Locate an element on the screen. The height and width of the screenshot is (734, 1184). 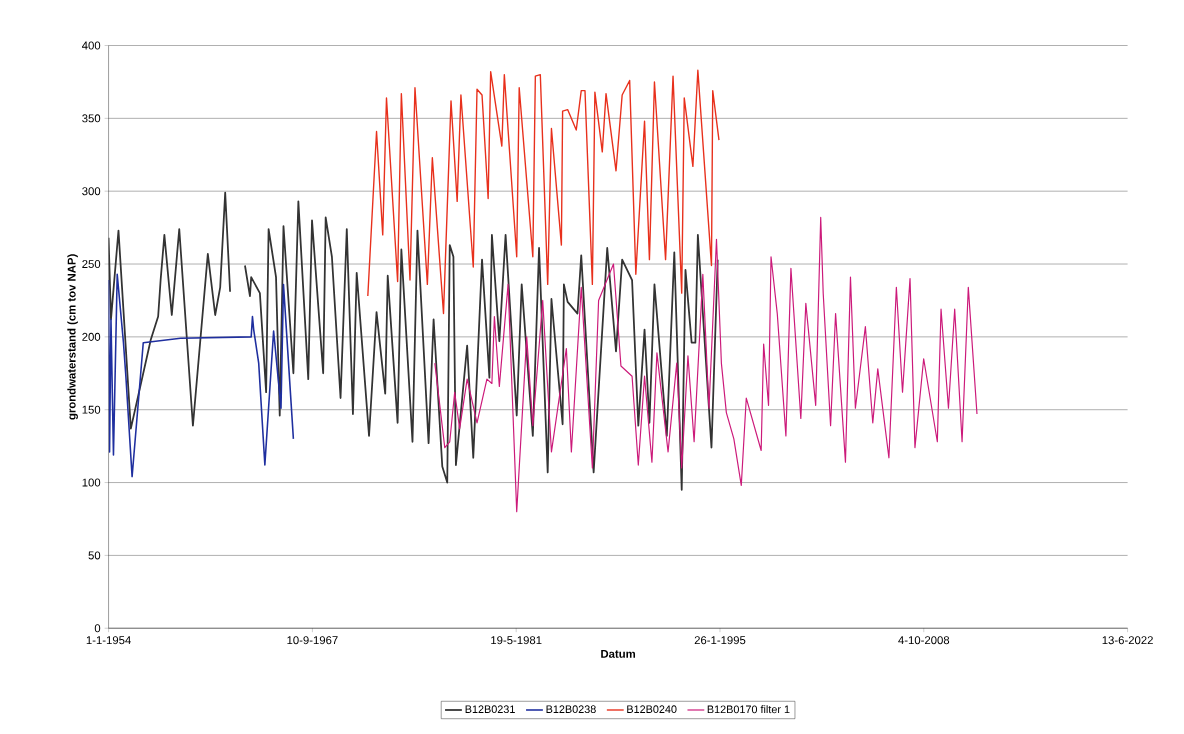
y-tick-label: 300 is located at coordinates (91, 191).